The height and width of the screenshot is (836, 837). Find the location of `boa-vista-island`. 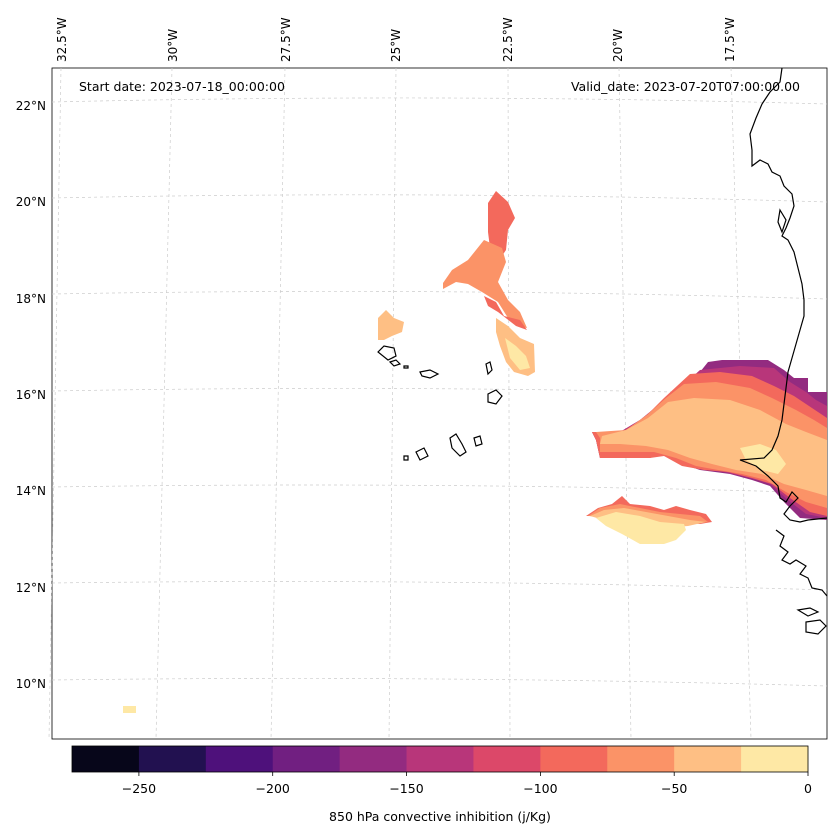

boa-vista-island is located at coordinates (495, 397).